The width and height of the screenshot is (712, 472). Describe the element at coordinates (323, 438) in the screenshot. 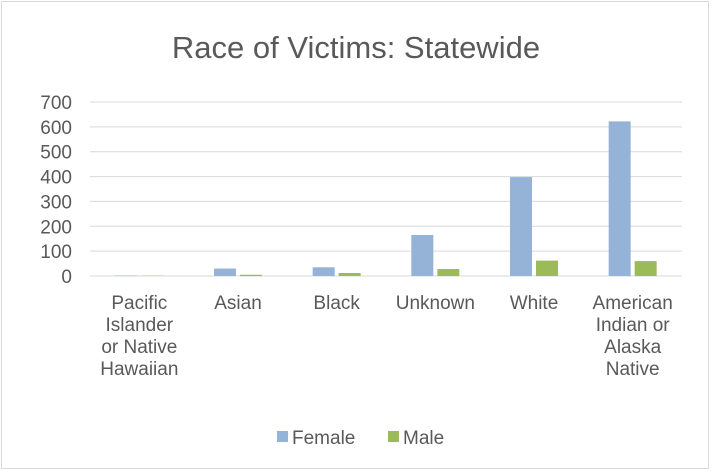

I see `legend-label-female: Female` at that location.